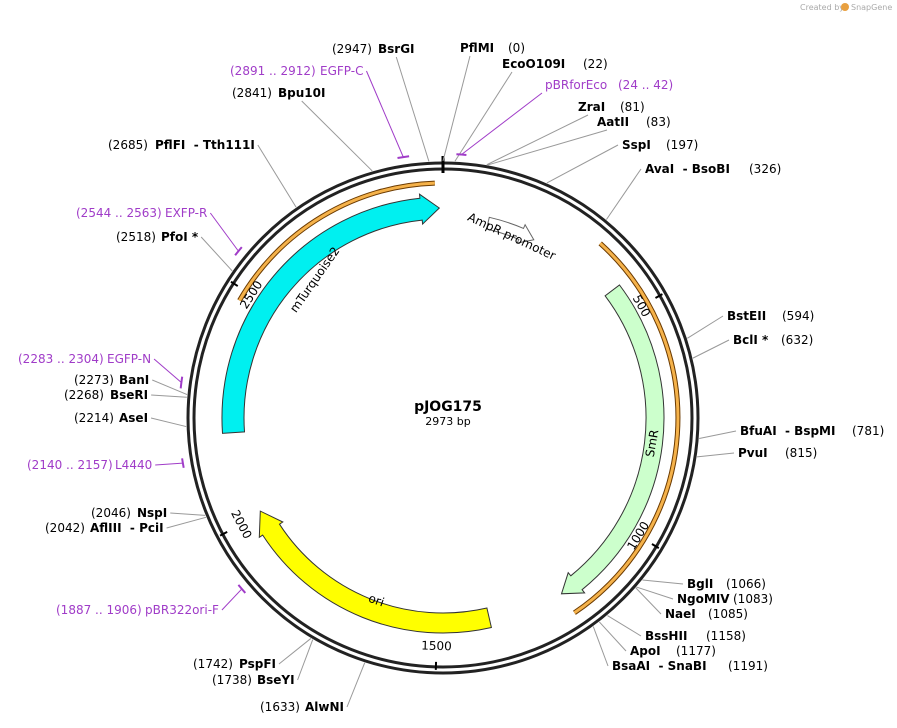 The image size is (897, 728). Describe the element at coordinates (666, 636) in the screenshot. I see `enzyme-name: BssHII` at that location.